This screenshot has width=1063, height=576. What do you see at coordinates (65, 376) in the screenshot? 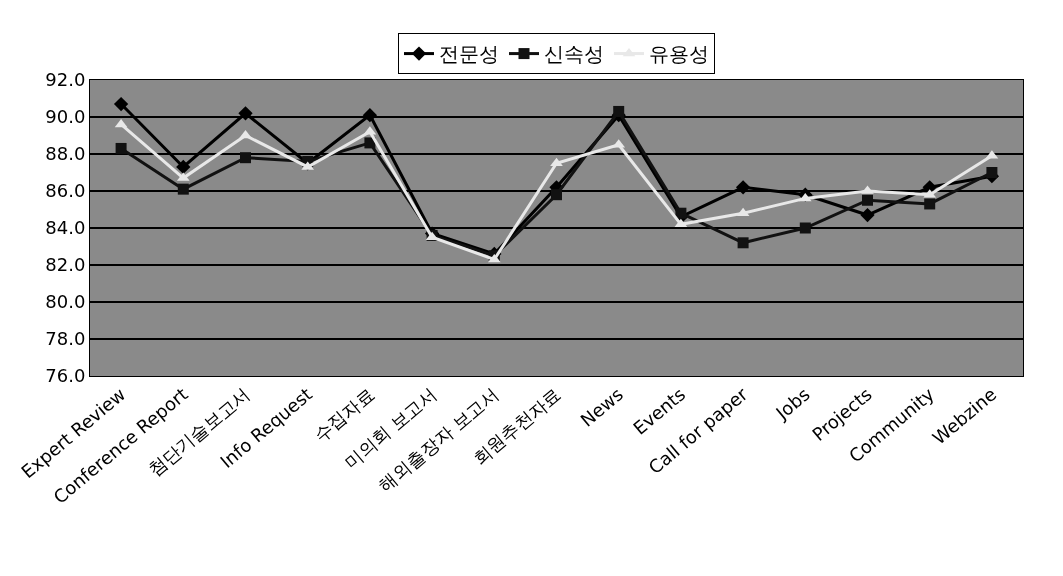
I see `y-tick-label: 76.0` at bounding box center [65, 376].